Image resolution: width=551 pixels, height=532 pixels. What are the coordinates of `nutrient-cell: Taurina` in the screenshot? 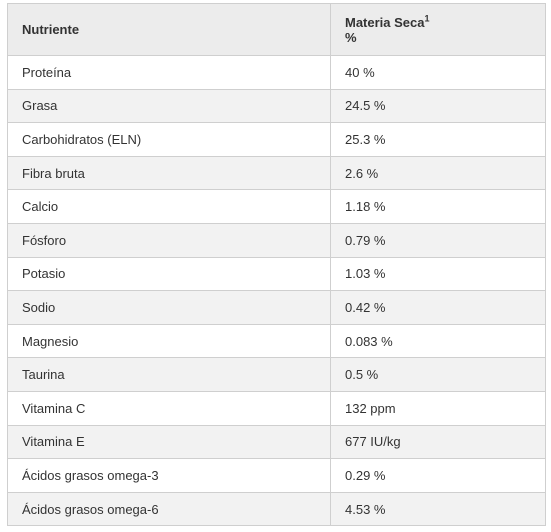 It's located at (169, 374).